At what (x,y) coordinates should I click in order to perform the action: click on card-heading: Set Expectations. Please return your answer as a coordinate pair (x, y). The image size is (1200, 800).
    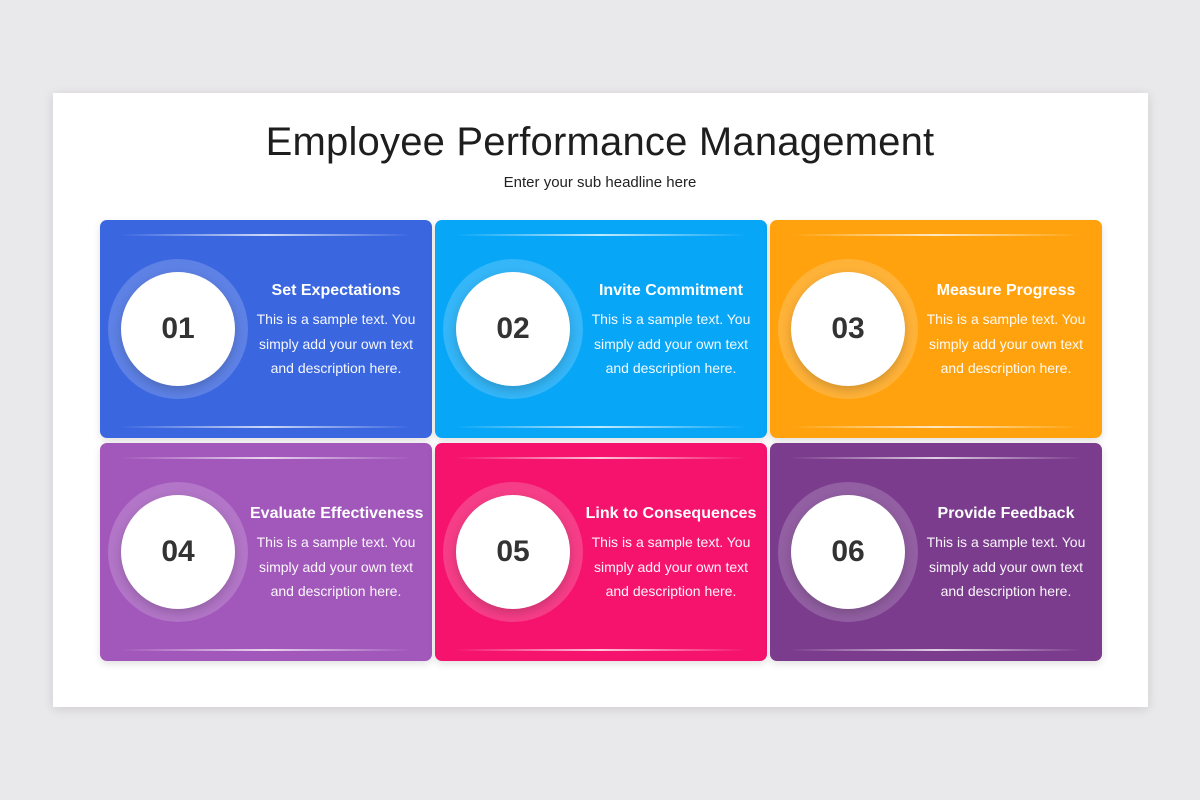
    Looking at the image, I should click on (336, 290).